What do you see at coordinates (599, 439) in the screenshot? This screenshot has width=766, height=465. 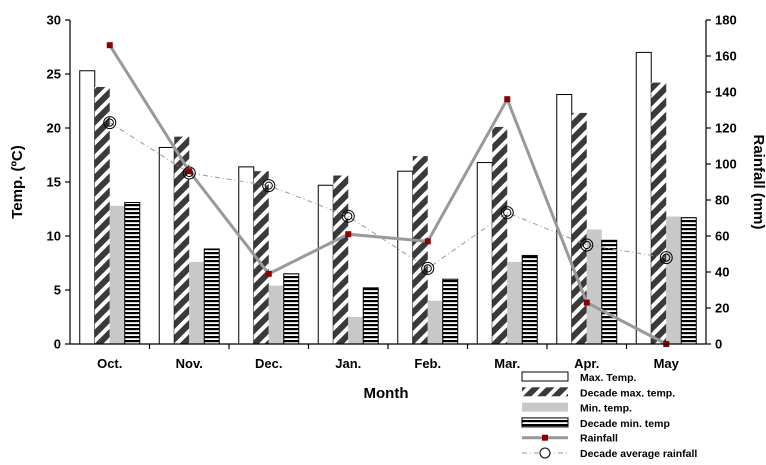 I see `legend-label-4: Rainfall` at bounding box center [599, 439].